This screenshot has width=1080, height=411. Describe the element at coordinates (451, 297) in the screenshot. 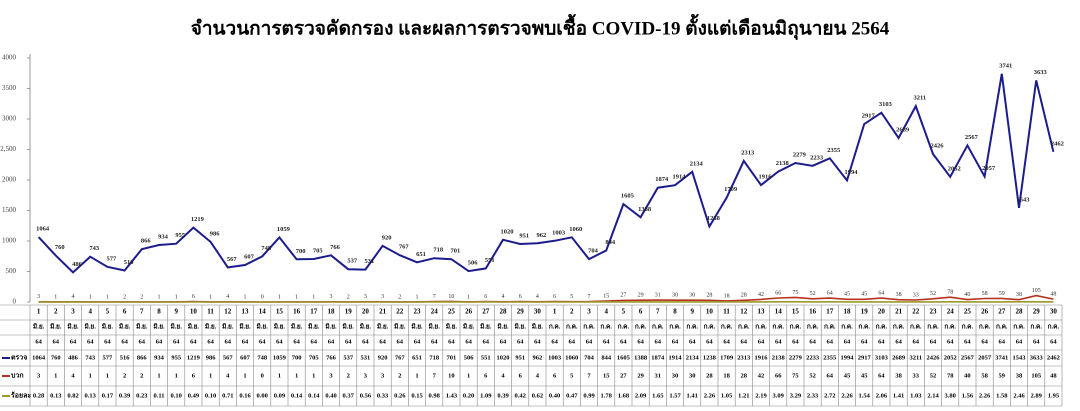

I see `data-label: 10` at that location.